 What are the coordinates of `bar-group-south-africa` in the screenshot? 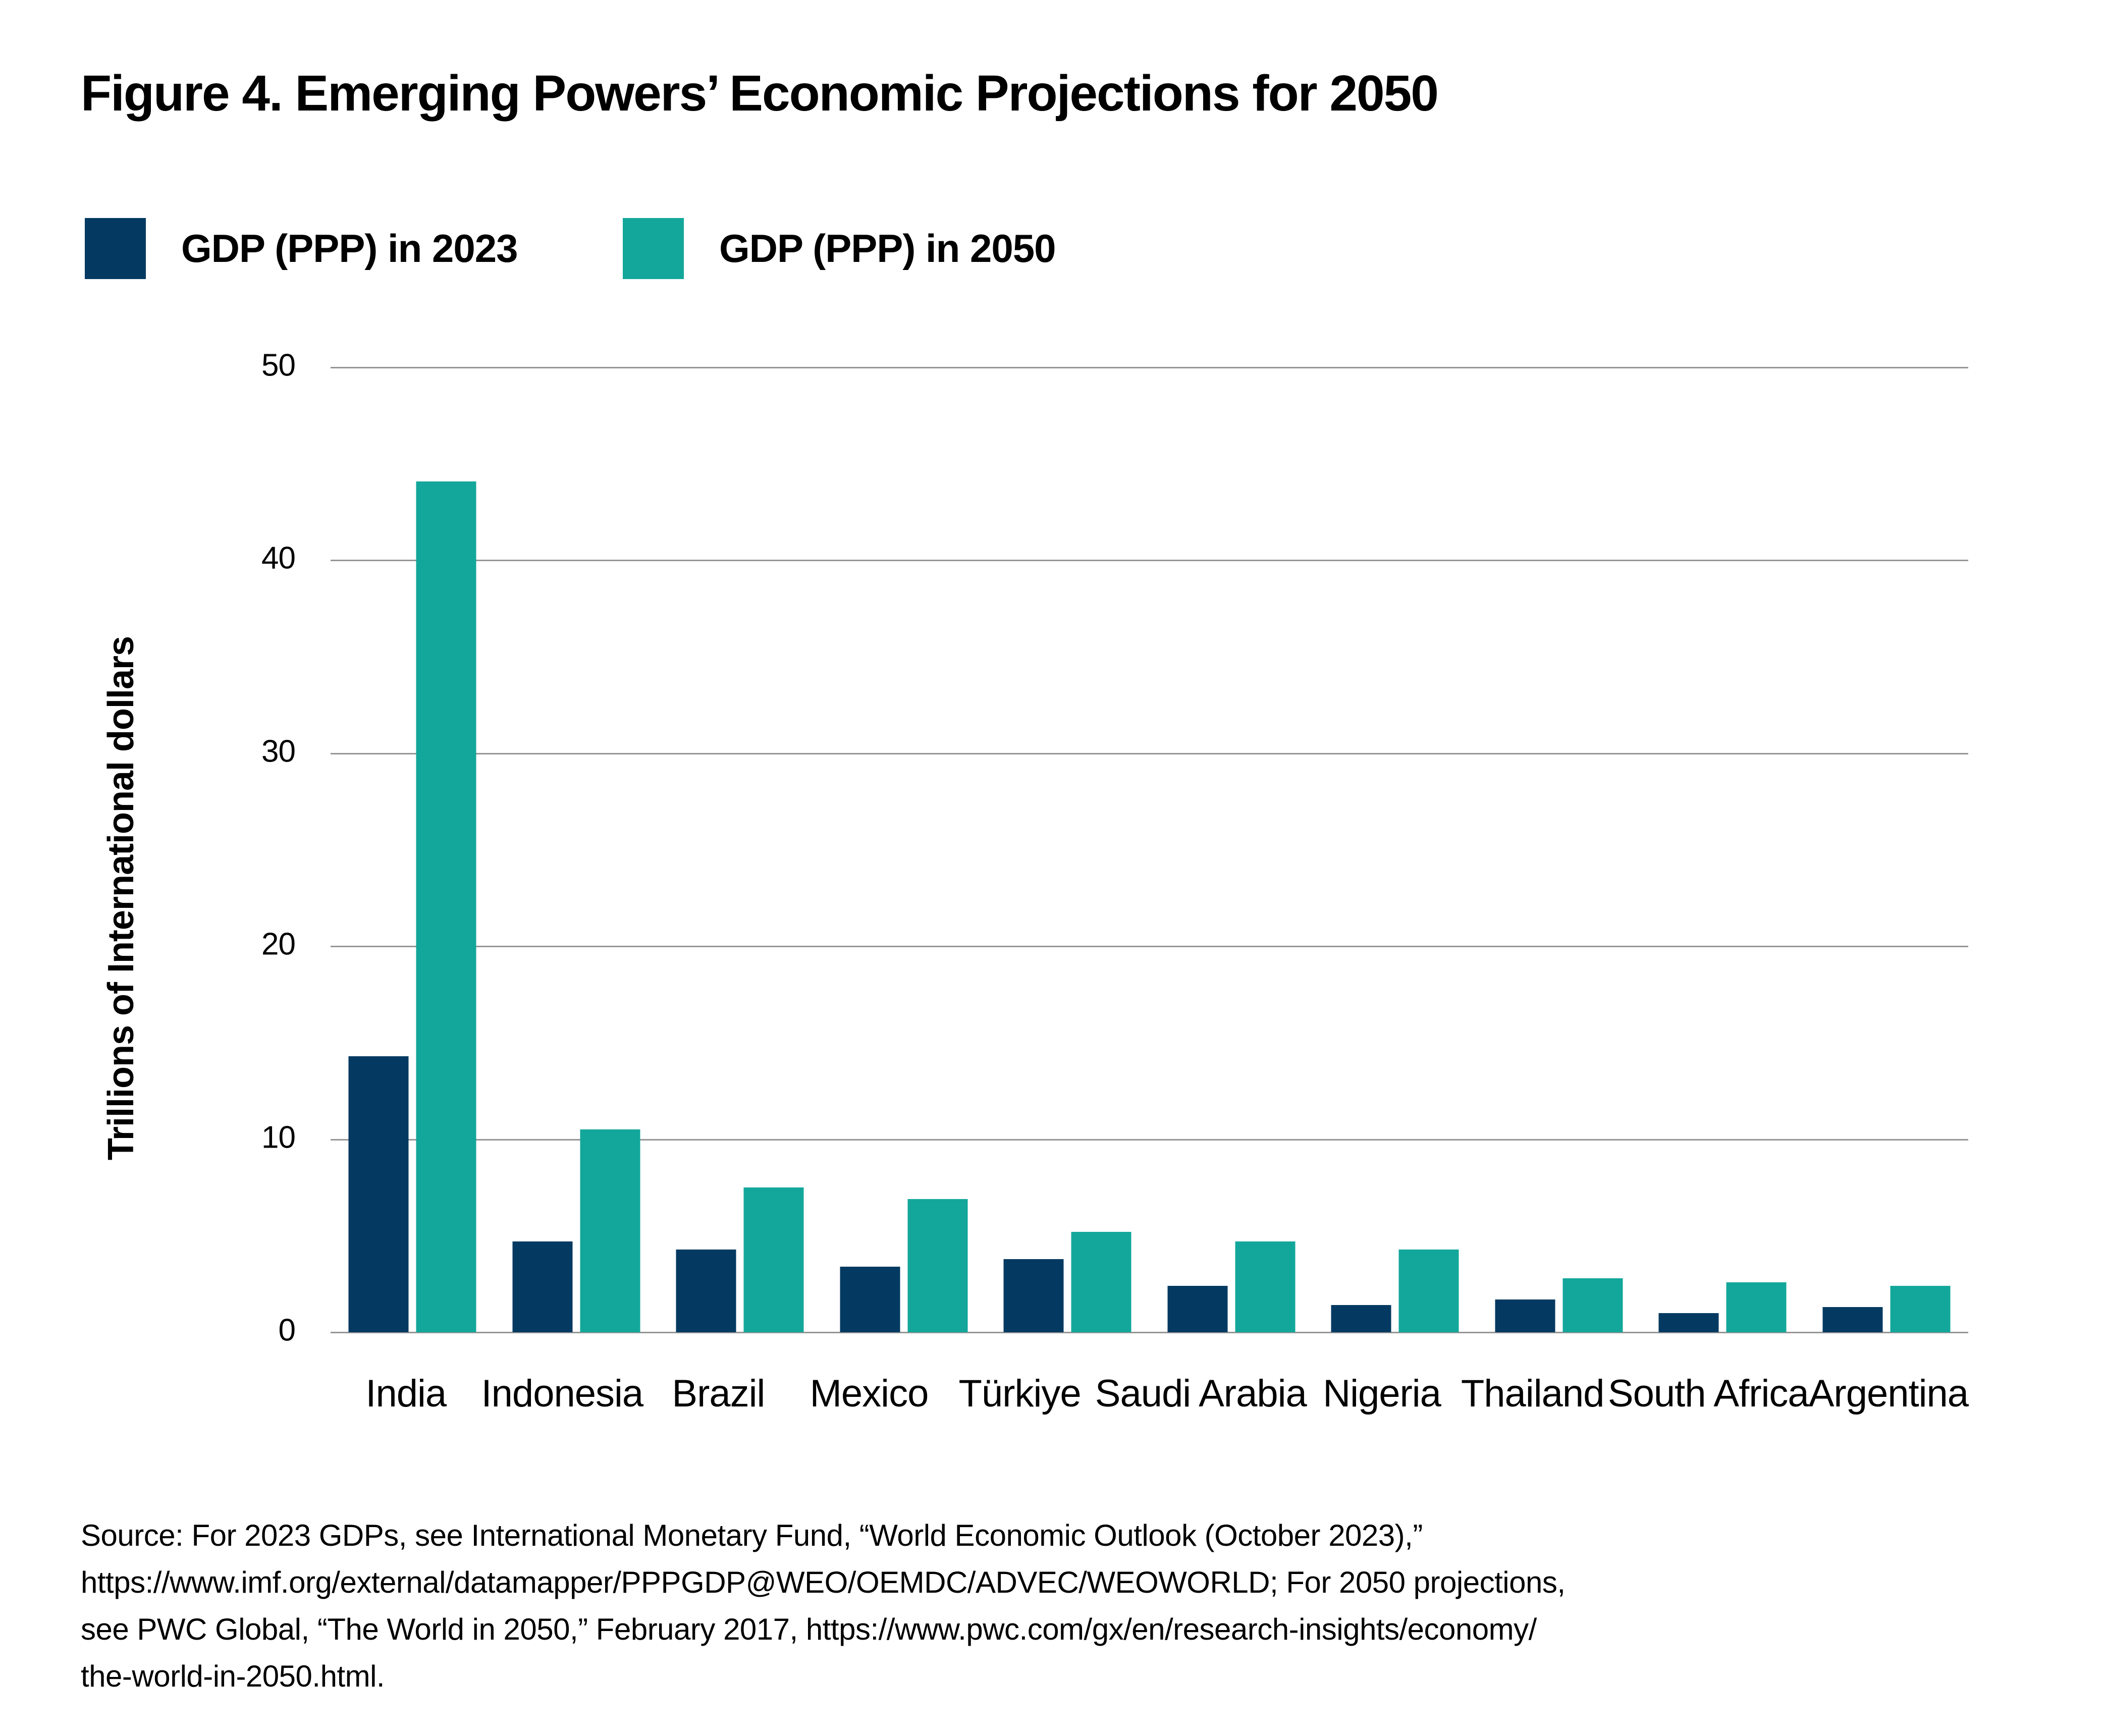 It's located at (1723, 849).